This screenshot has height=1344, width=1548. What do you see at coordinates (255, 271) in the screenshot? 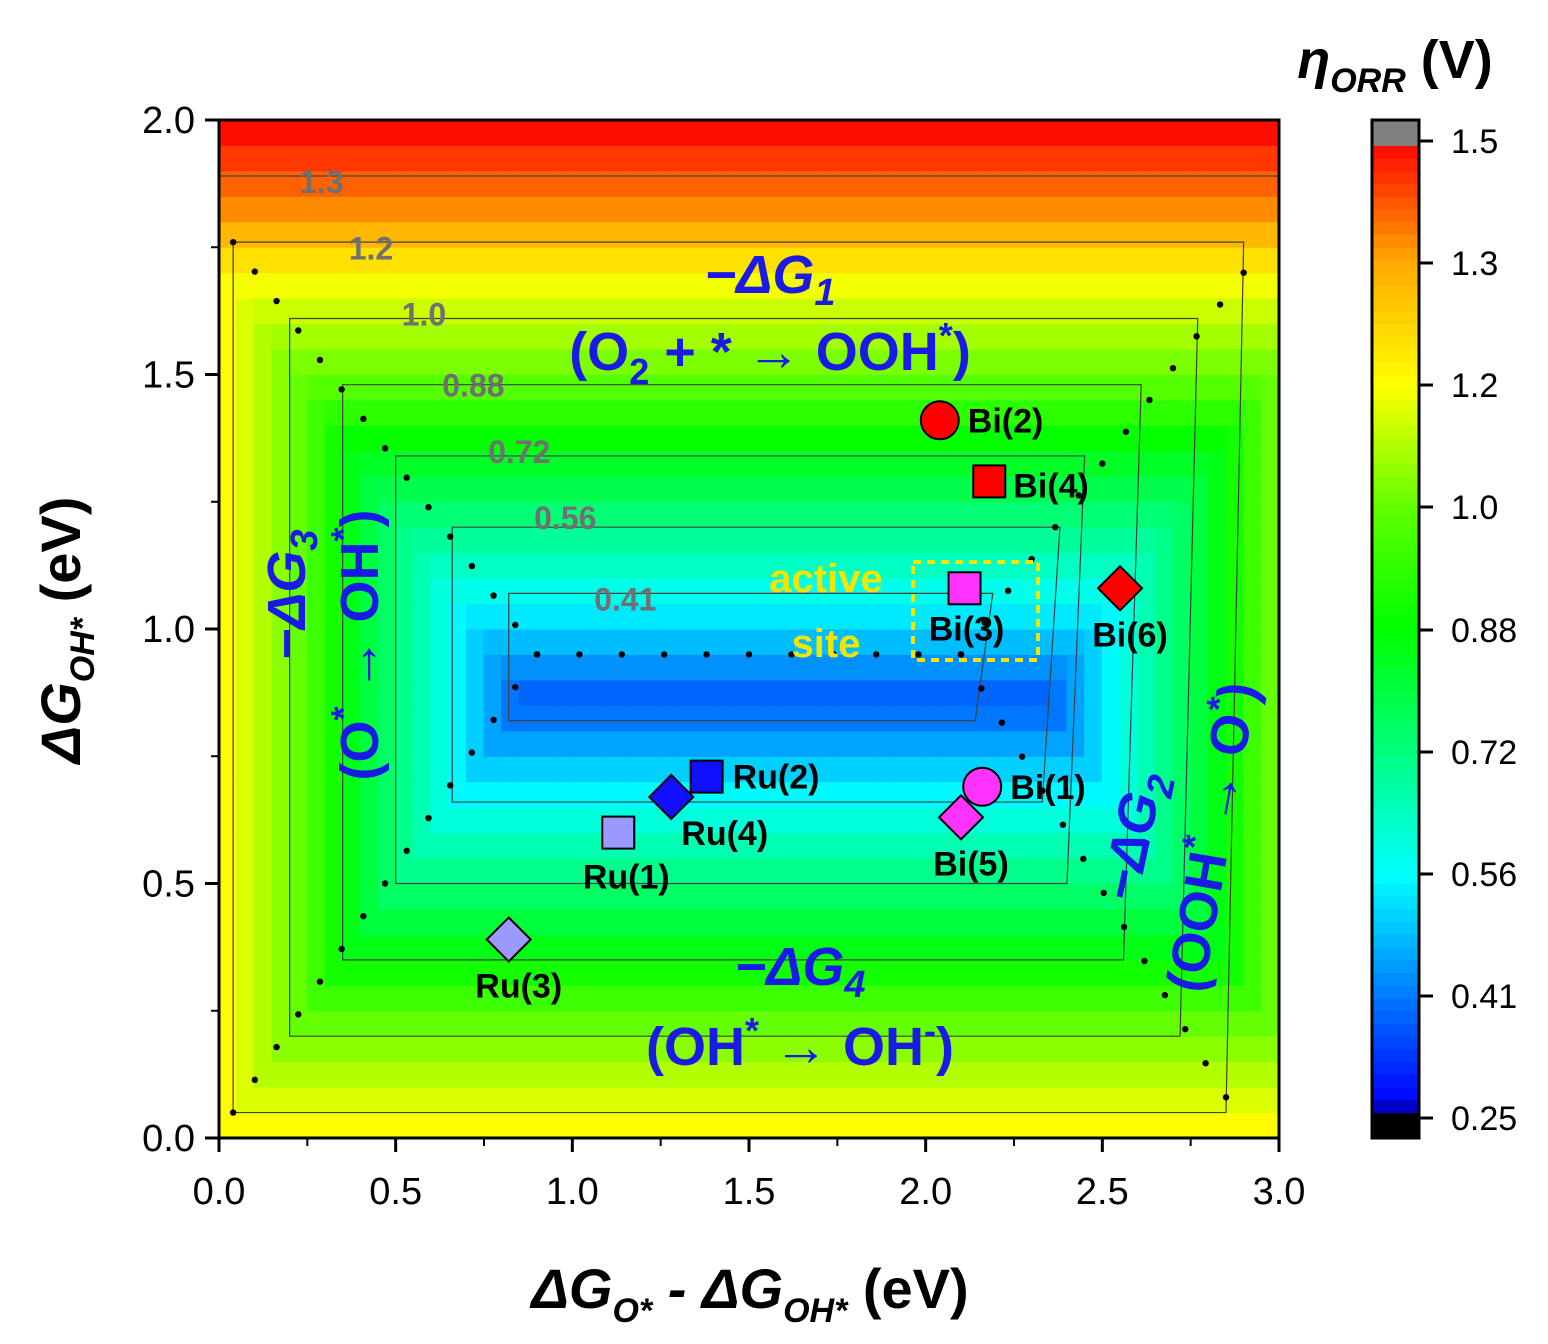
I see `boundary-dot` at bounding box center [255, 271].